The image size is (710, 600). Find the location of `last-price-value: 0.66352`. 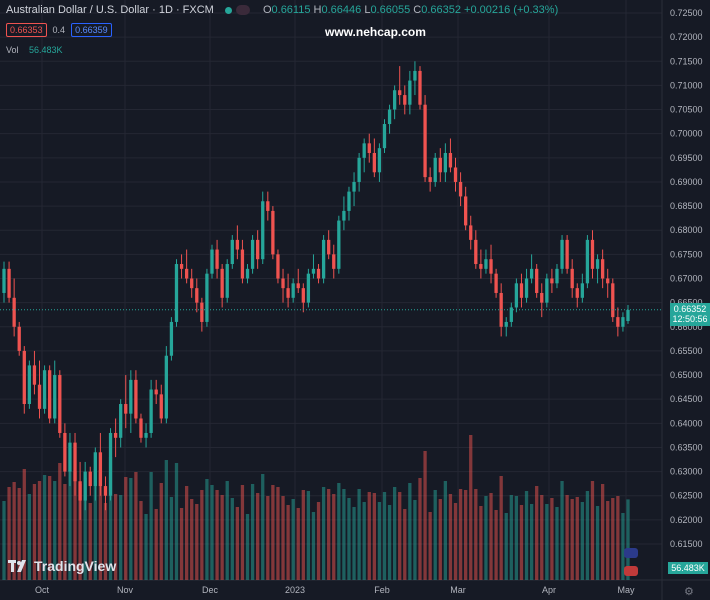

last-price-value: 0.66352 is located at coordinates (690, 309).